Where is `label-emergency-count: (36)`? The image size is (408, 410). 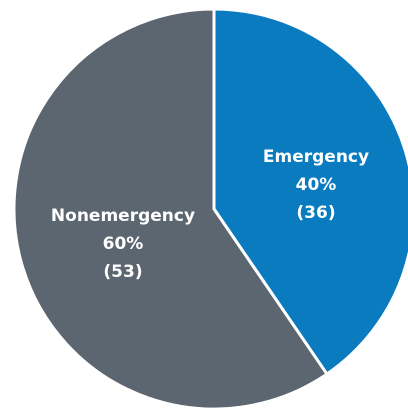
label-emergency-count: (36) is located at coordinates (315, 213).